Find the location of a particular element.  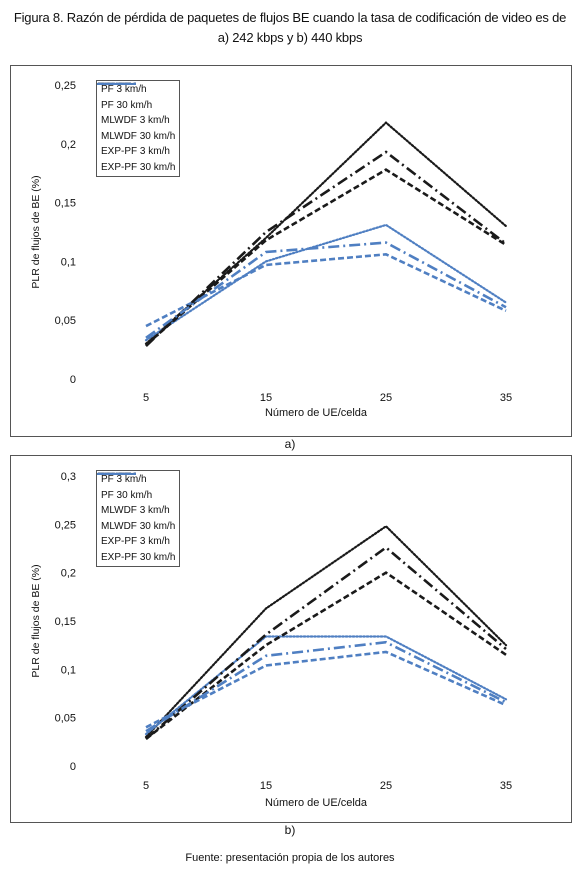

chart-b-legend-item: MLWDF 3 km/h is located at coordinates (136, 495).